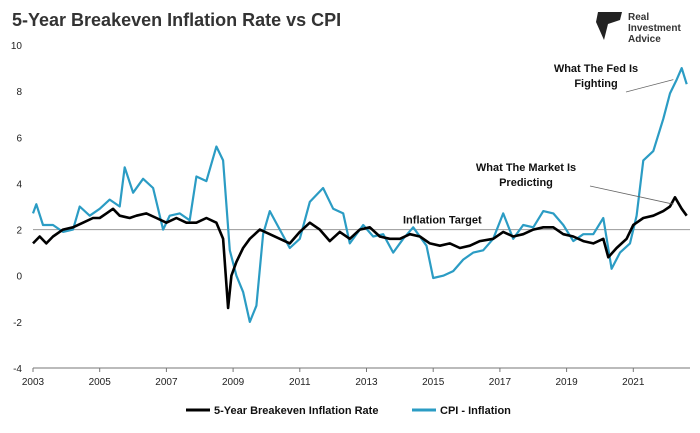 The height and width of the screenshot is (433, 700). I want to click on x-tick-label: 2019, so click(566, 382).